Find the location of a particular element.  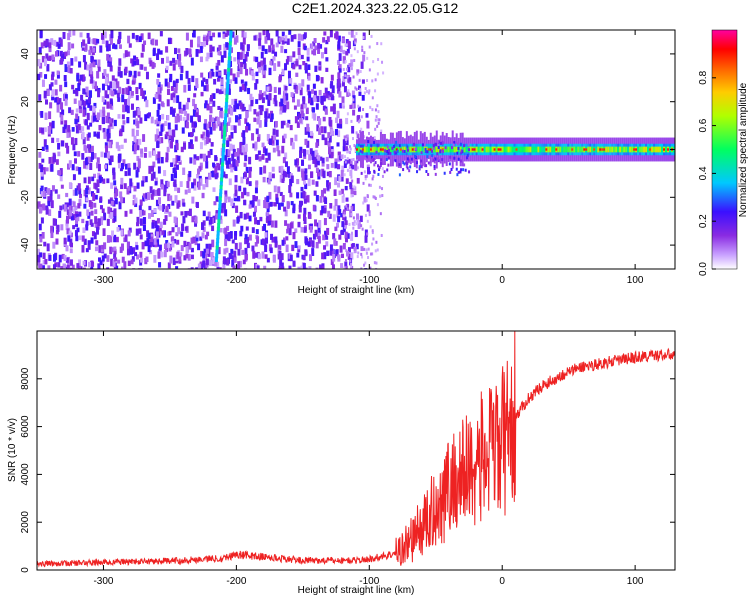

figure-title: C2E1.2024.323.22.05.G12 is located at coordinates (375, 8).